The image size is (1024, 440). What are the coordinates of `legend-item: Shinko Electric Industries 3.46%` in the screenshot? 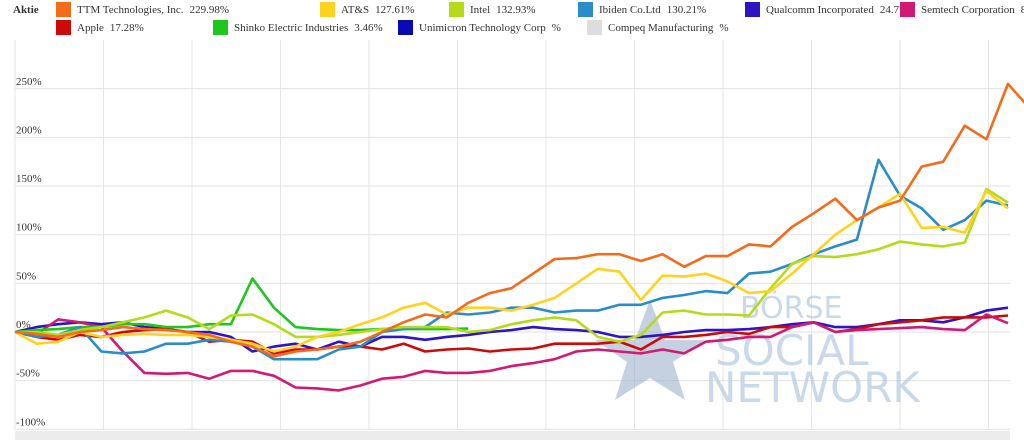 It's located at (298, 27).